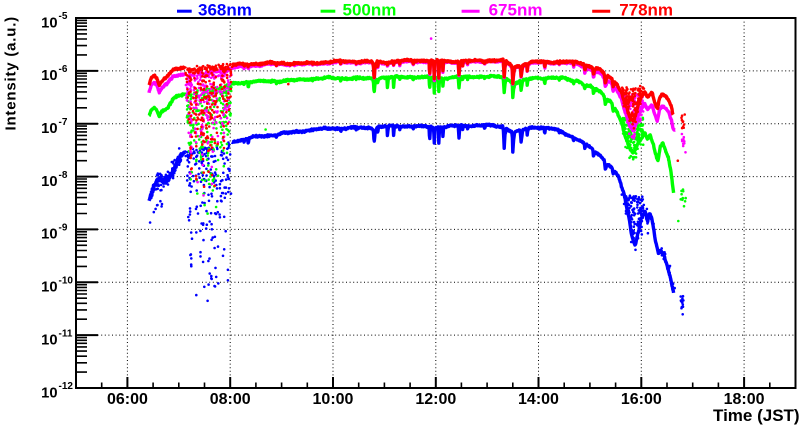 The width and height of the screenshot is (800, 427). I want to click on svg-text: -11, so click(66, 333).